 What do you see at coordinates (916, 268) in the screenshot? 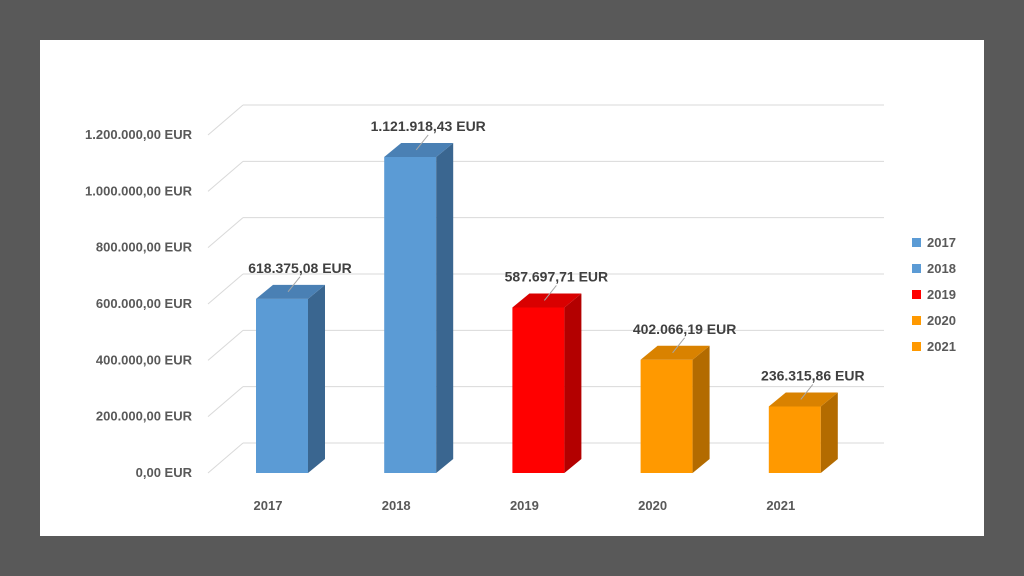
I see `legend-swatch-2018` at bounding box center [916, 268].